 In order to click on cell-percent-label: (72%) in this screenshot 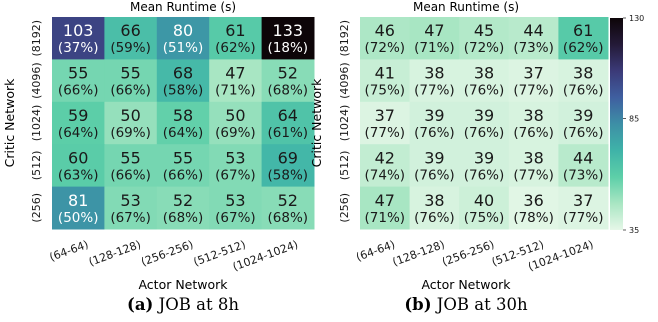, I will do `click(484, 48)`.